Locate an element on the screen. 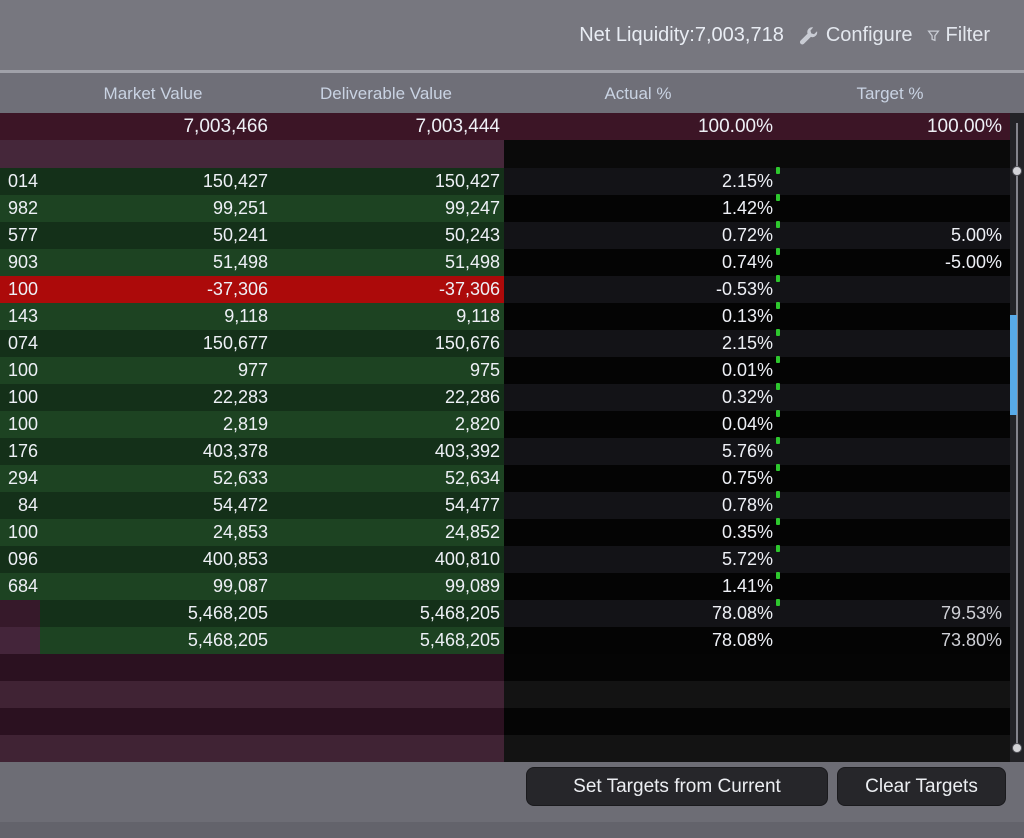  actual-pct-cell: 5.76% is located at coordinates (747, 451).